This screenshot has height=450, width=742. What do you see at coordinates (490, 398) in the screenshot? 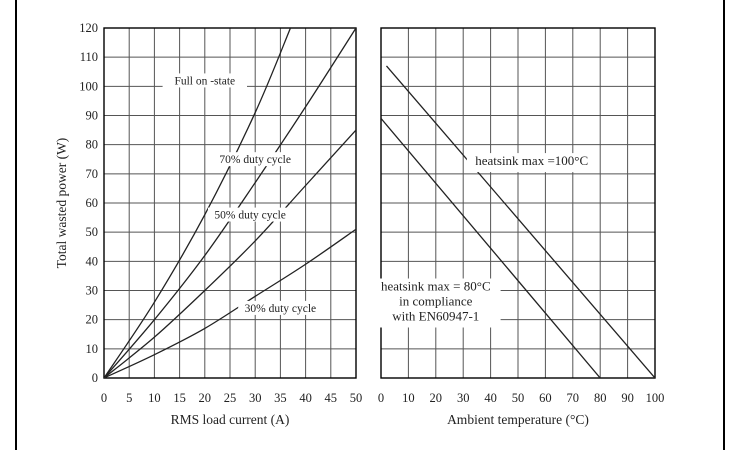
I see `right-x-tick-label: 40` at bounding box center [490, 398].